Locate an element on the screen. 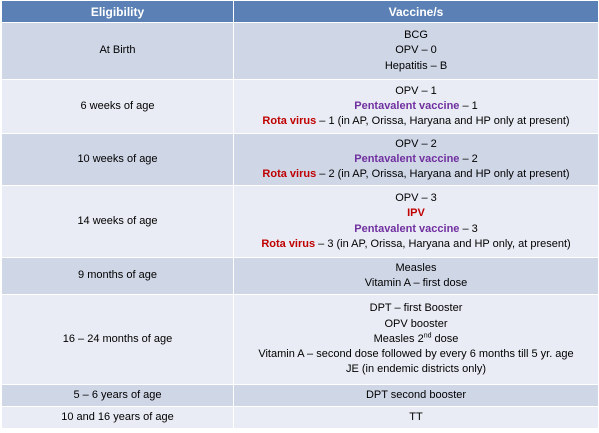  ipv-label: IPV is located at coordinates (416, 213).